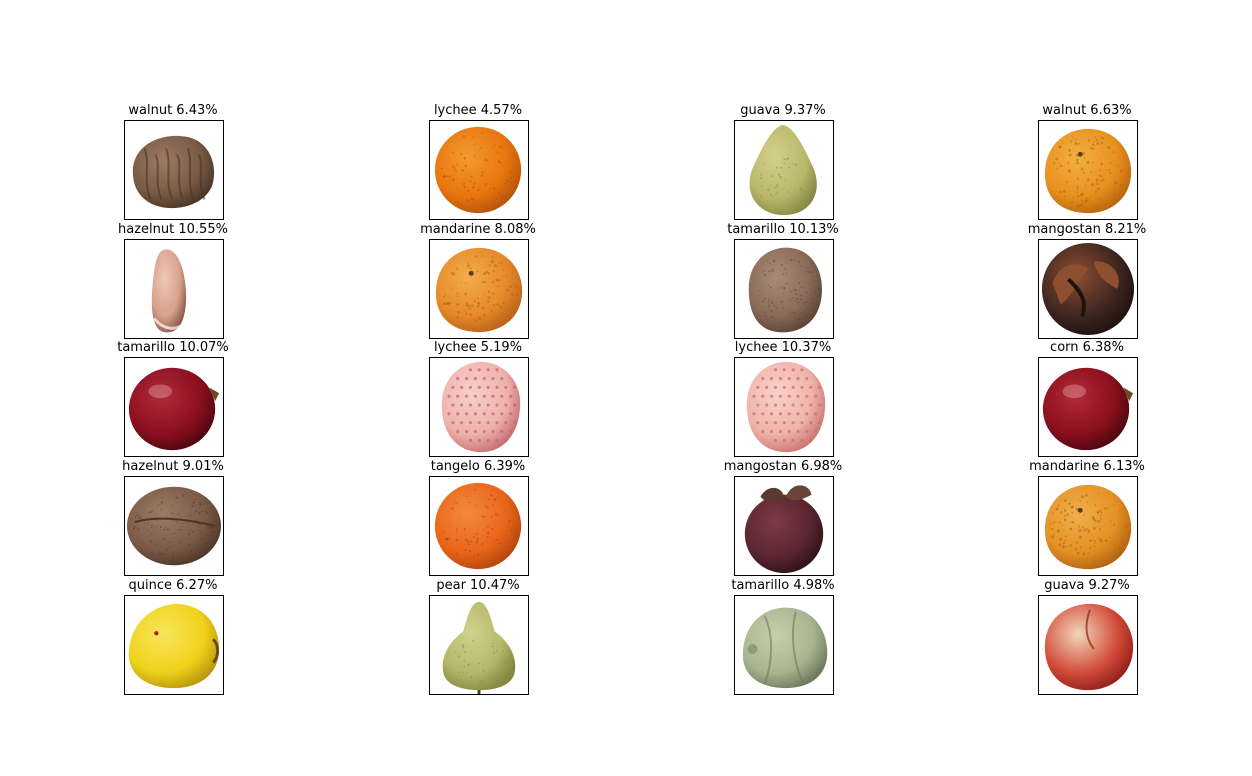 The height and width of the screenshot is (776, 1252). Describe the element at coordinates (478, 229) in the screenshot. I see `panel-title: mandarine 8.08%` at that location.